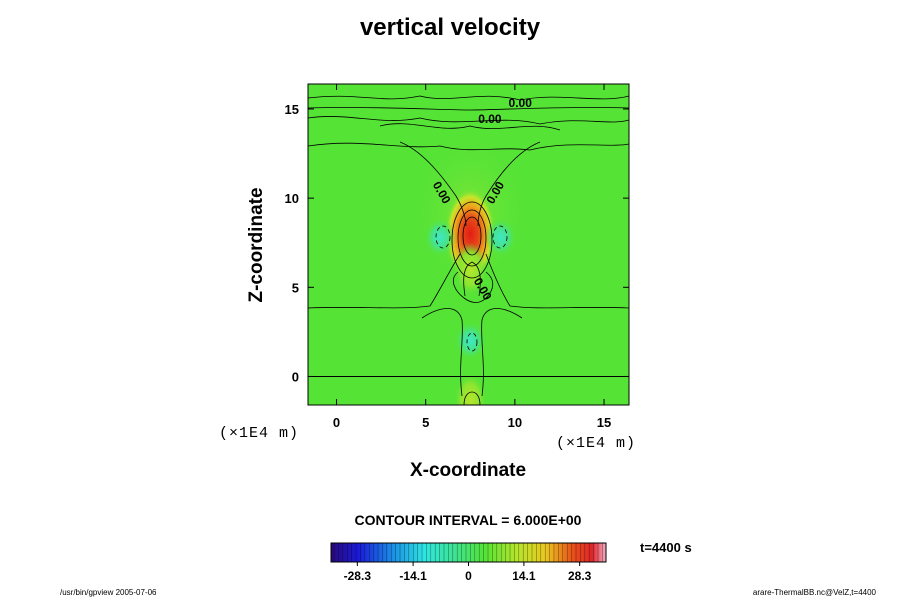 Image resolution: width=900 pixels, height=600 pixels. I want to click on contour-downdraft-right, so click(500, 237).